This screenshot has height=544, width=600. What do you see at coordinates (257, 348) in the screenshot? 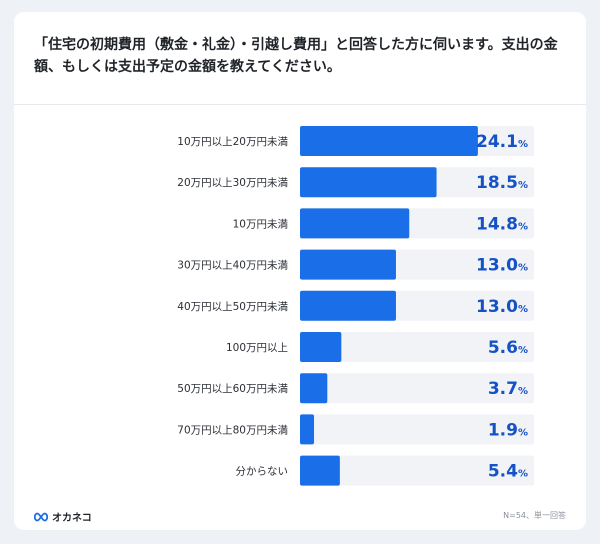
I see `category-label: 100万円以上` at bounding box center [257, 348].